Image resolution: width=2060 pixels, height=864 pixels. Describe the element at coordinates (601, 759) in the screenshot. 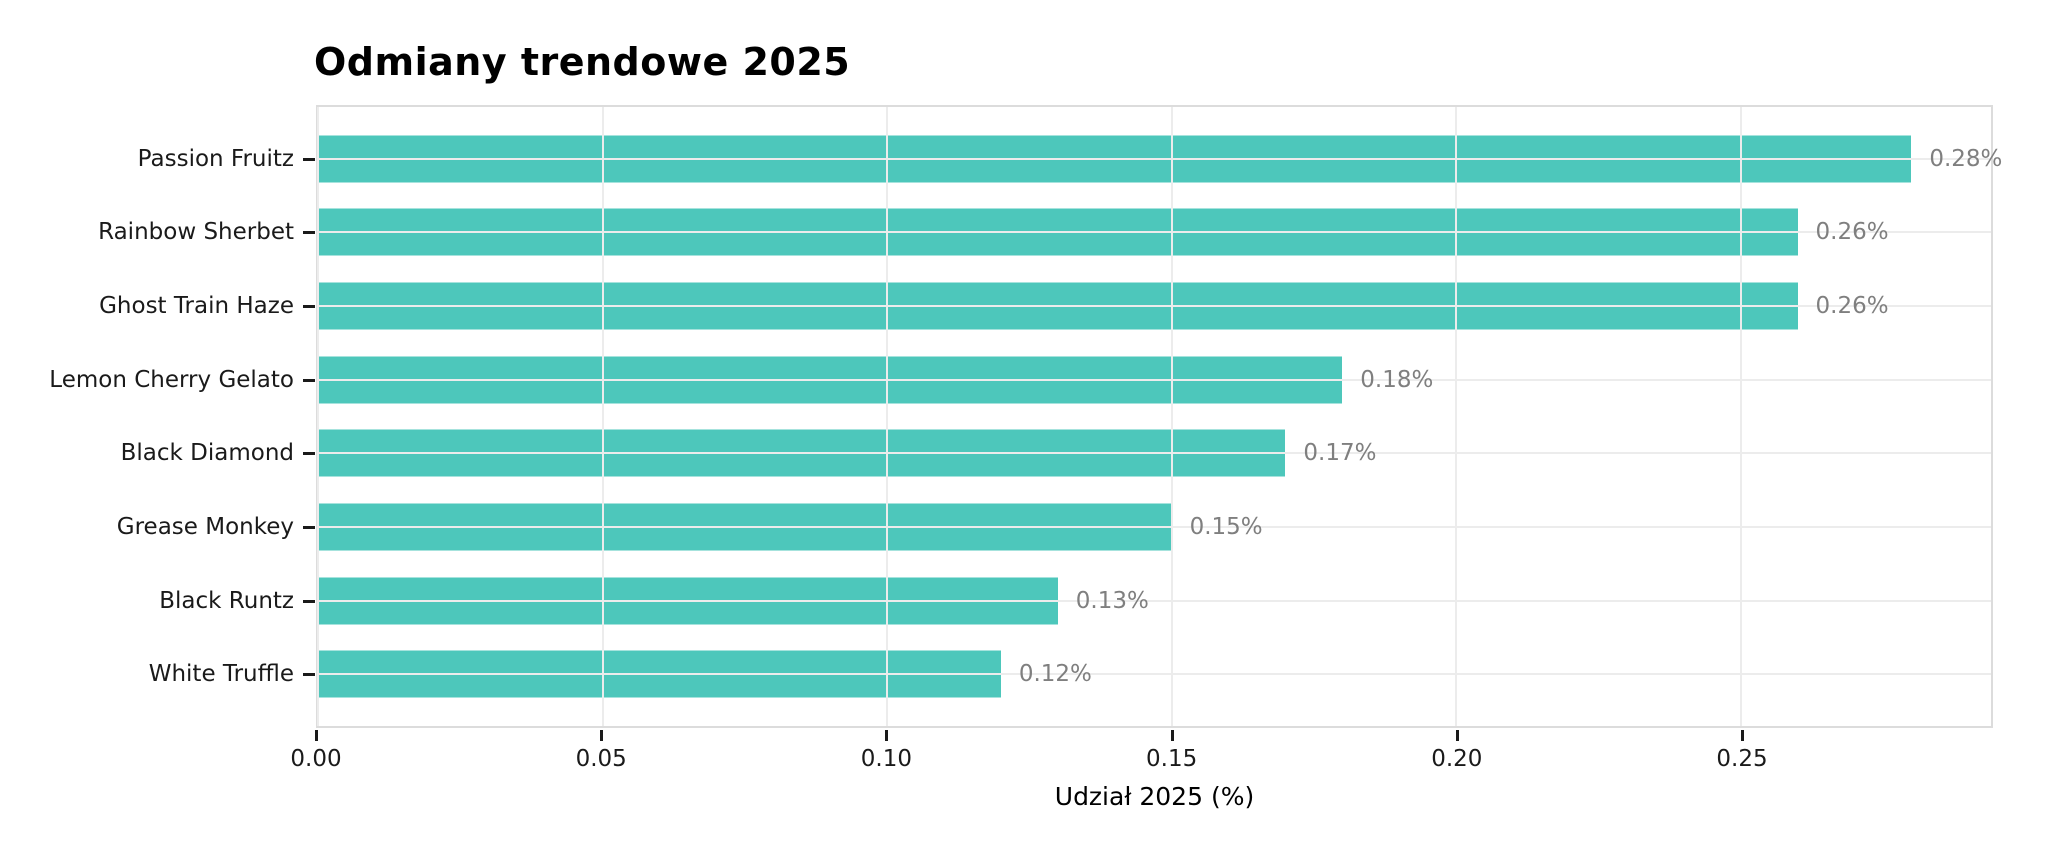

I see `x-tick-label: 0.05` at that location.